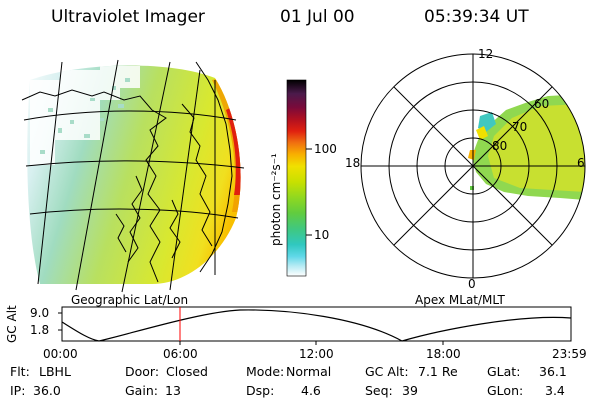  What do you see at coordinates (553, 371) in the screenshot?
I see `glat-value: 36.1` at bounding box center [553, 371].